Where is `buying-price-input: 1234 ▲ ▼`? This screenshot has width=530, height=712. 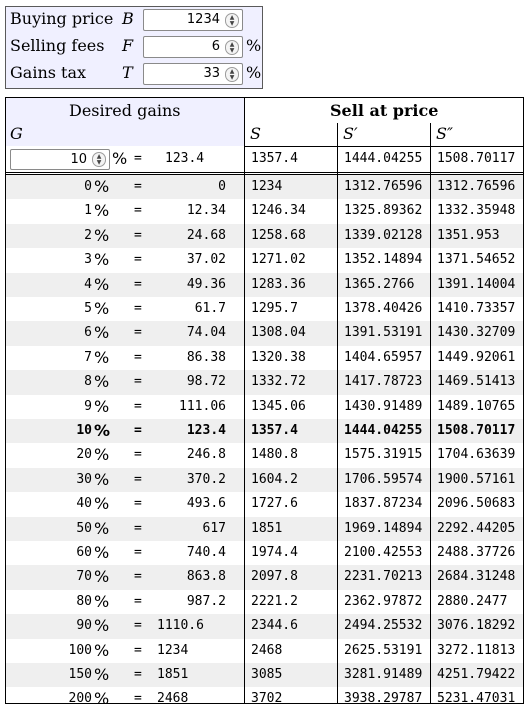 buying-price-input: 1234 ▲ ▼ is located at coordinates (193, 20).